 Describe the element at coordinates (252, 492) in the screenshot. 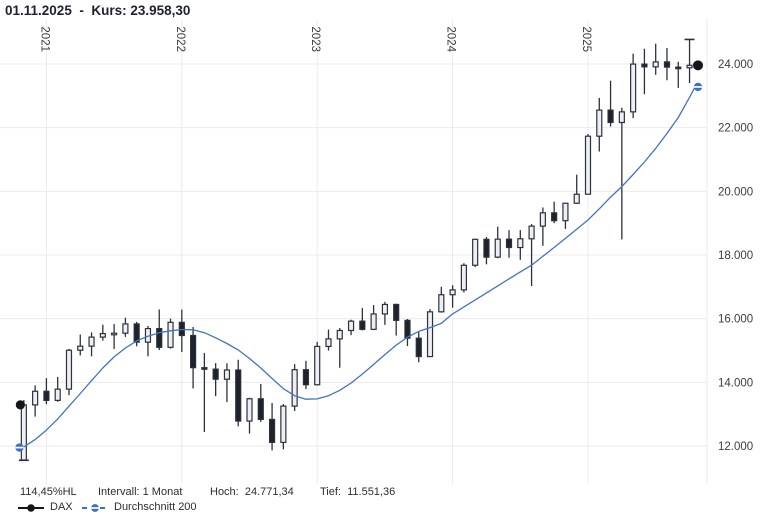

I see `high-label: Hoch: 24.771,34` at that location.